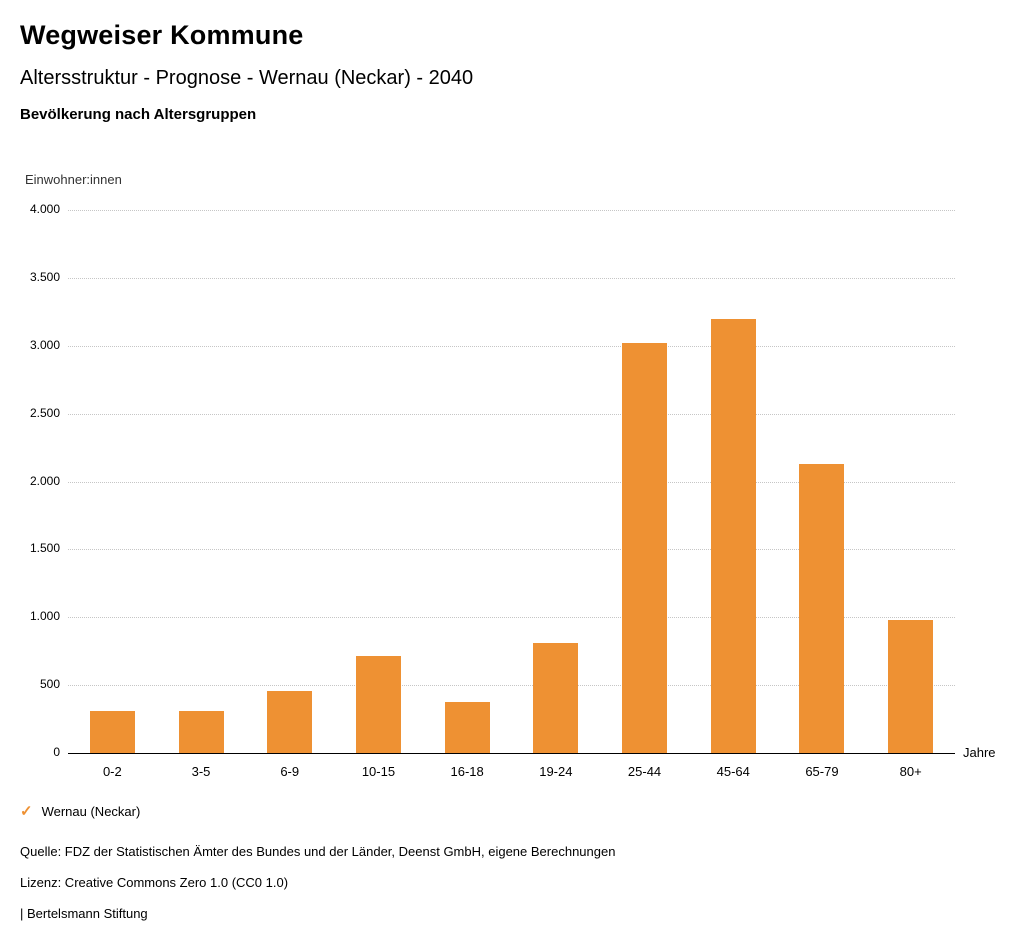  Describe the element at coordinates (290, 771) in the screenshot. I see `x-axis-tick-label: 6-9` at that location.